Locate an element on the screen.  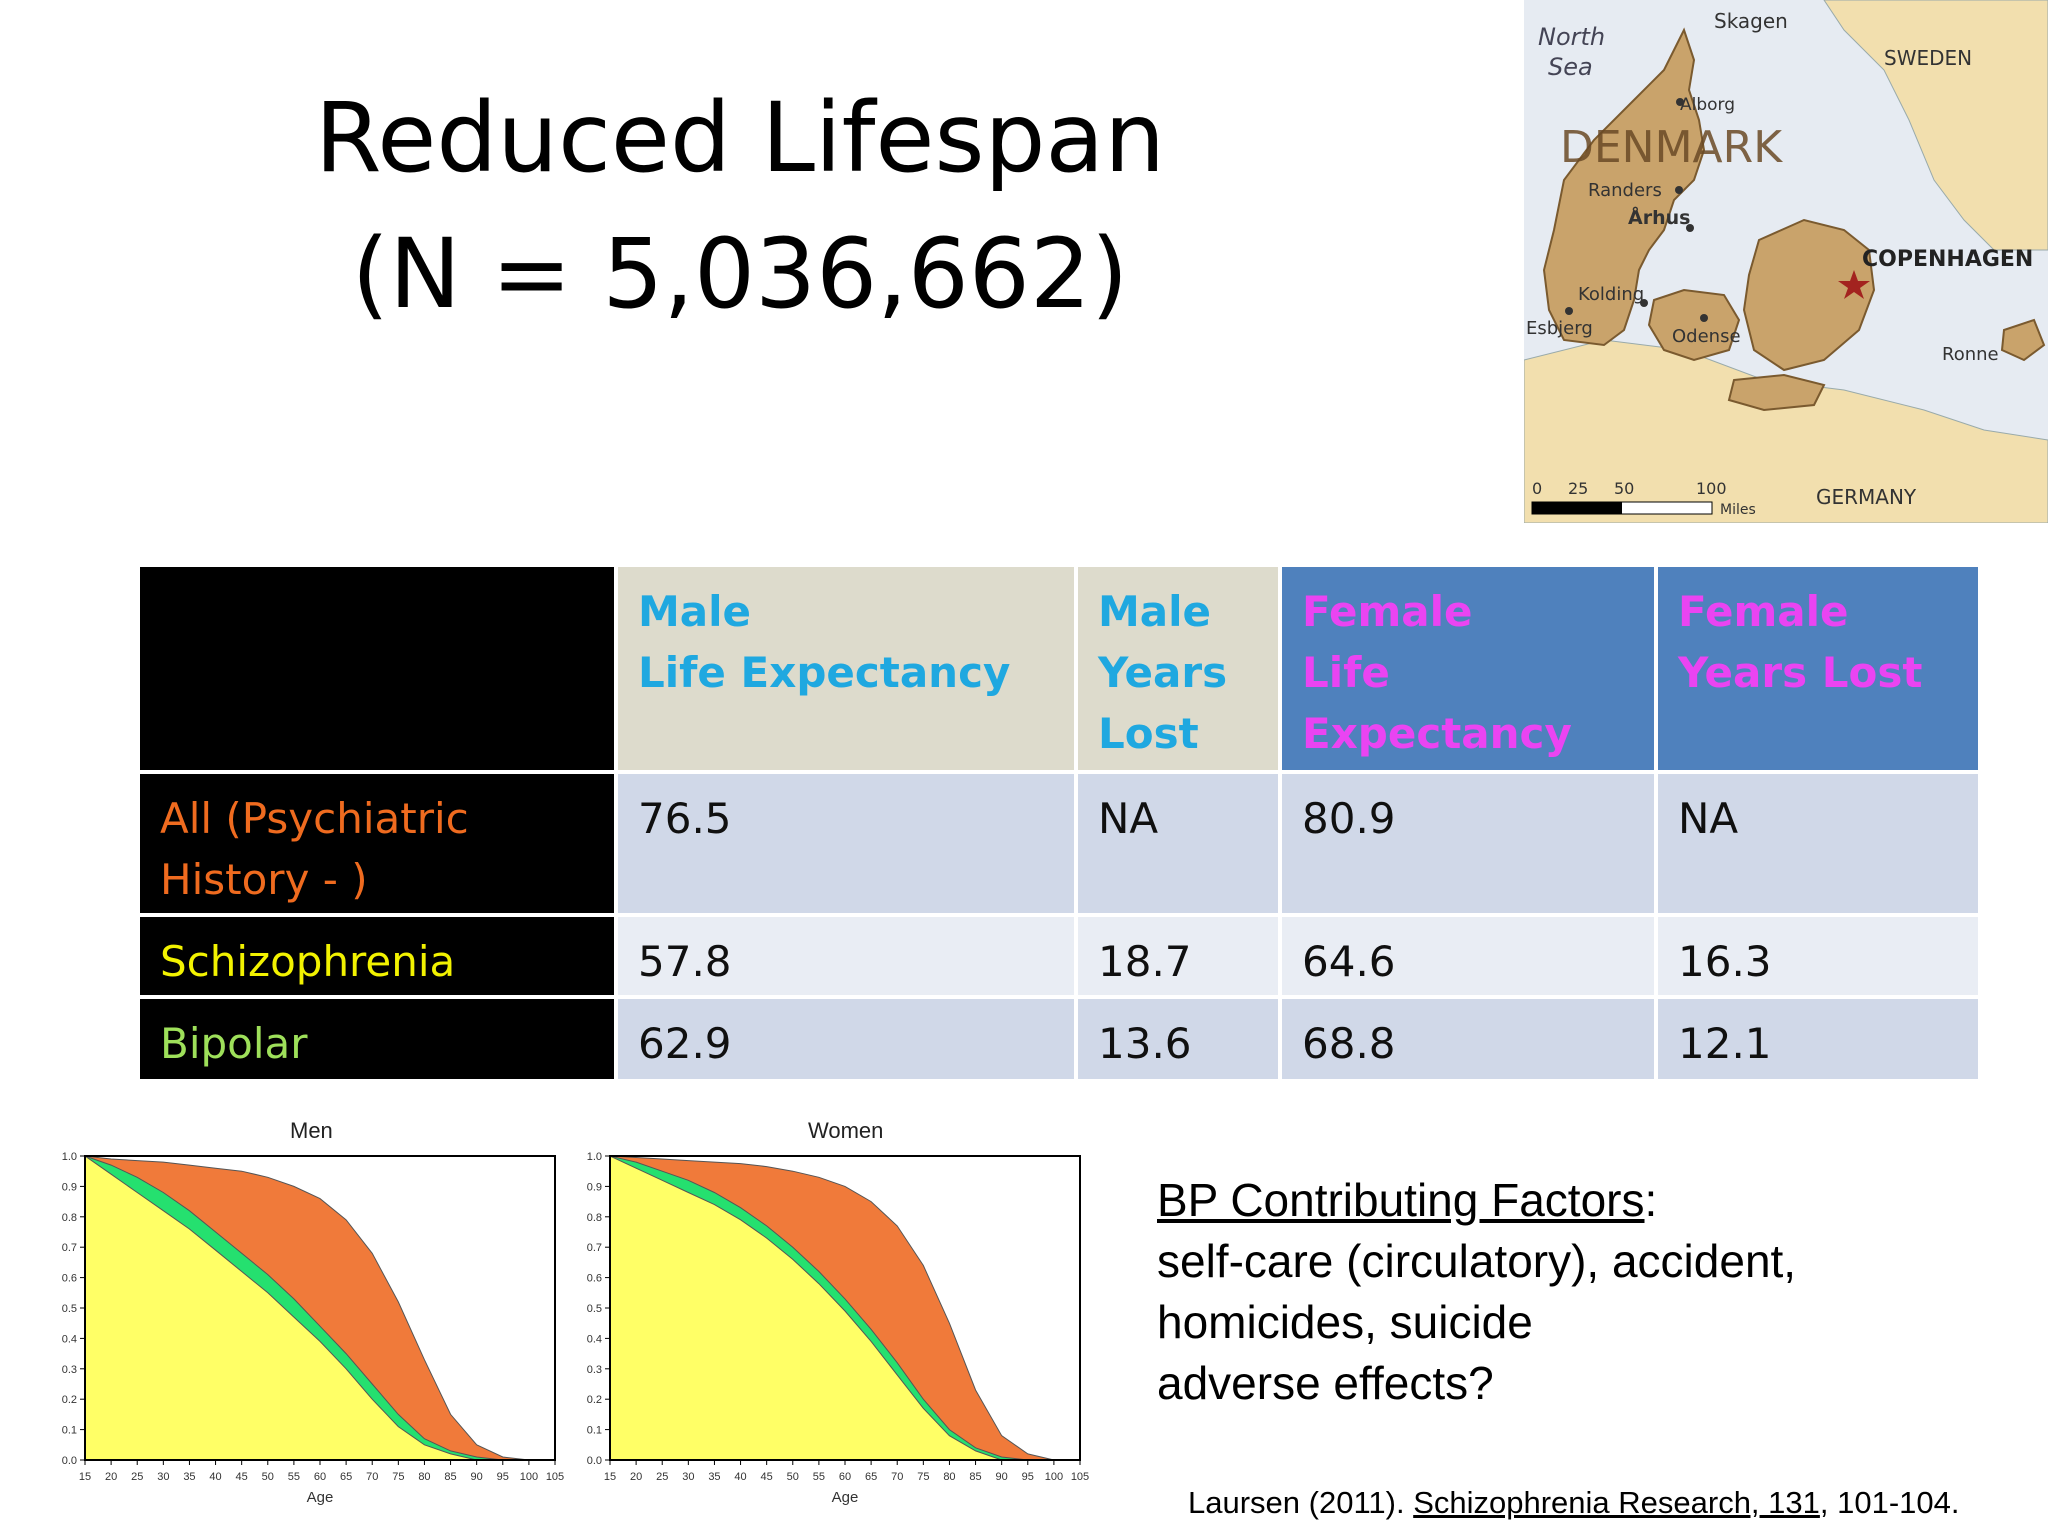
map-label-north: North is located at coordinates (1571, 37).